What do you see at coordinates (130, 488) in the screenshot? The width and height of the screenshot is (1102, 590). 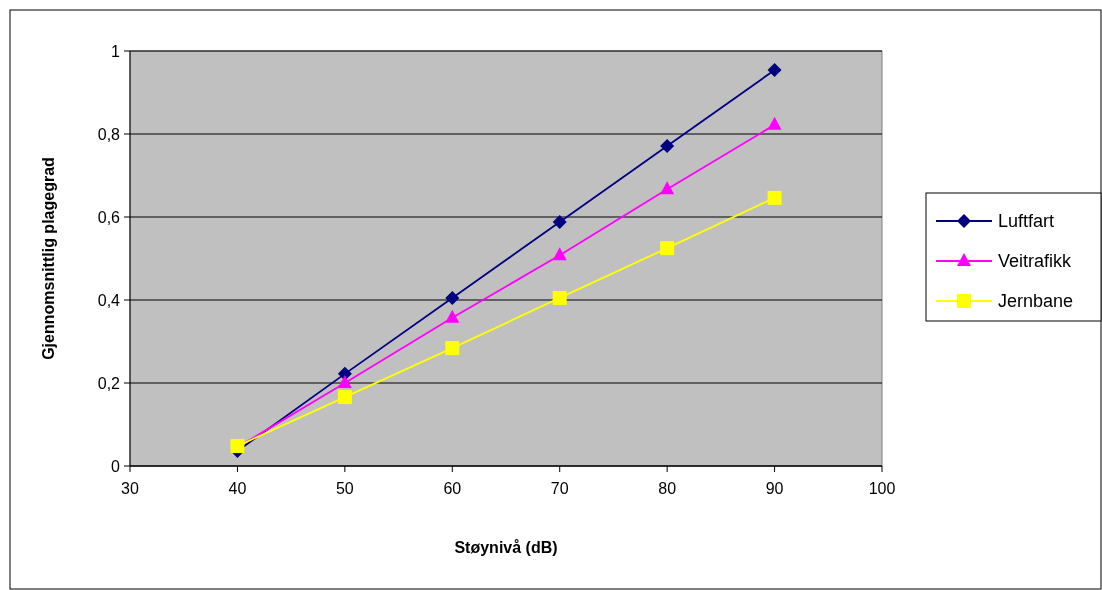 I see `x-tick-label: 30` at bounding box center [130, 488].